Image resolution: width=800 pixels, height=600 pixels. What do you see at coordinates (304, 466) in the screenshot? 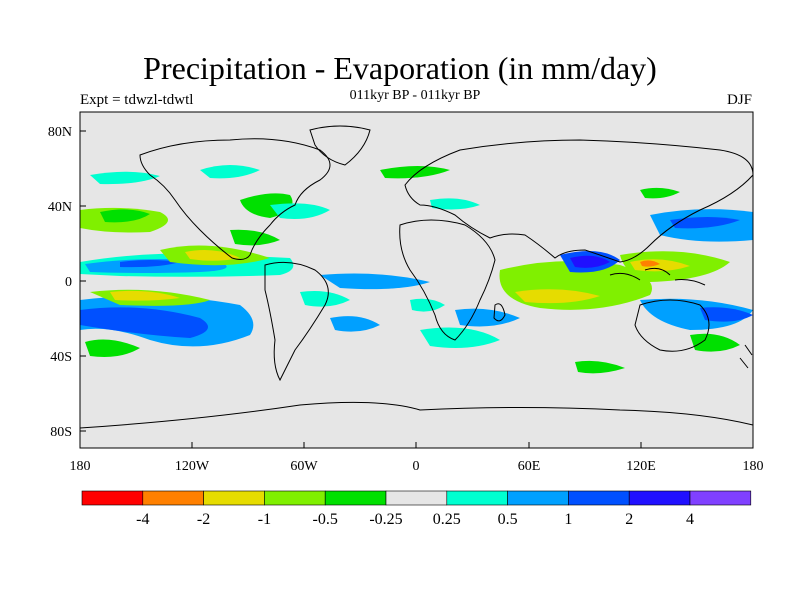
I see `x-tick-label: 60W` at bounding box center [304, 466].